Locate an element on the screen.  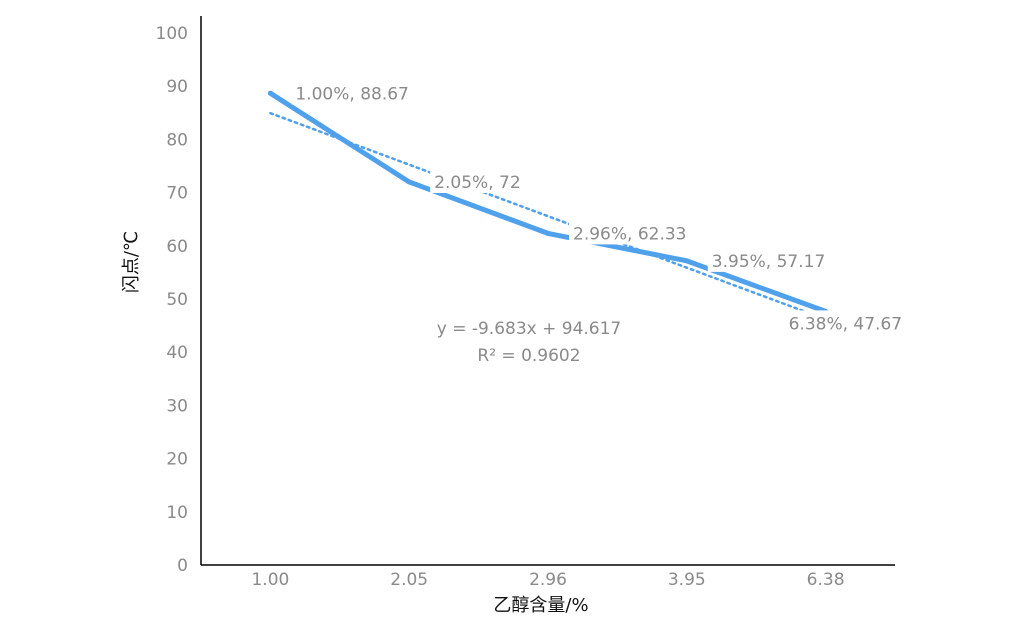
x-tick-label: 2.05 is located at coordinates (409, 580).